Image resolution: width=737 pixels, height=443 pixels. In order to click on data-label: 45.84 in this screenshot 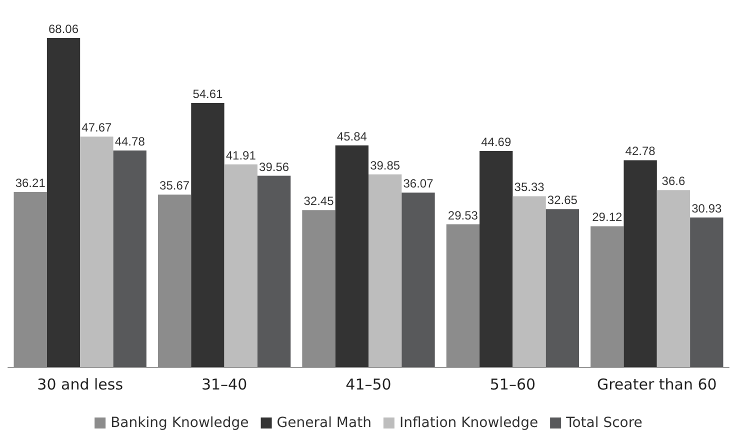, I will do `click(352, 136)`.